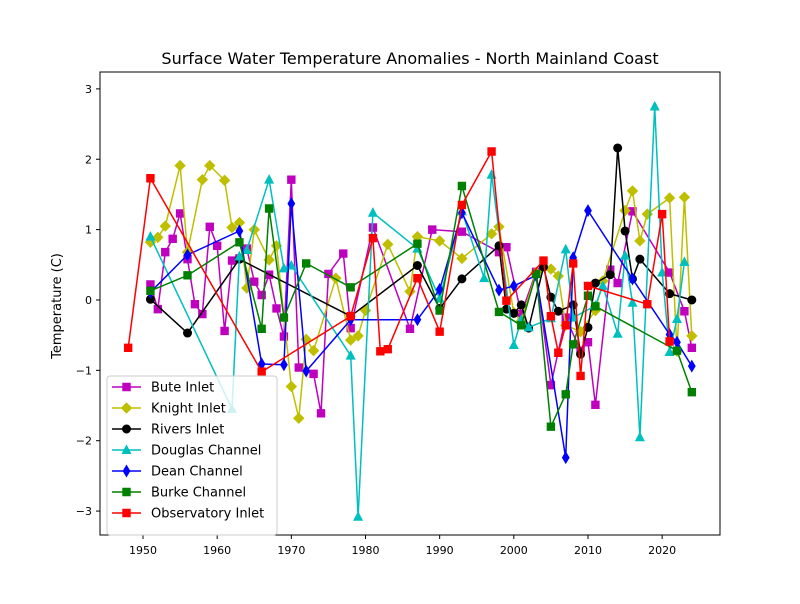  I want to click on legend-item-bute-inlet: Bute Inlet, so click(163, 388).